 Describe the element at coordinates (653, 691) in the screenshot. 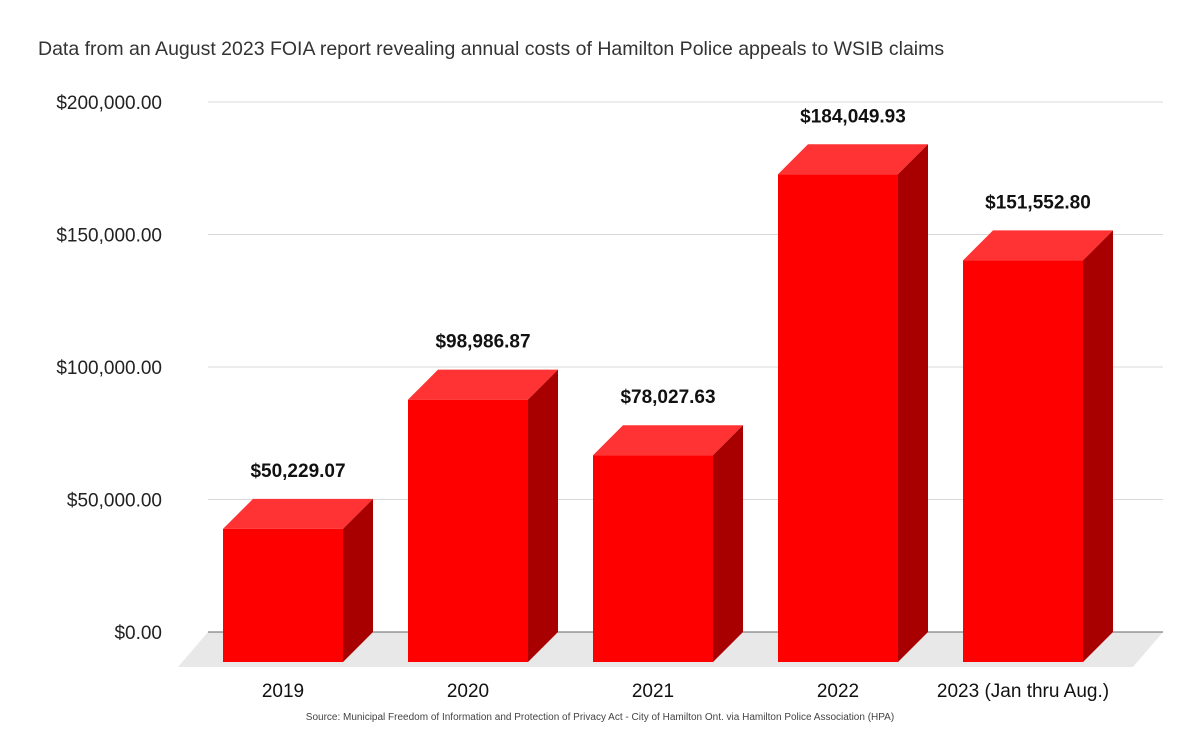

I see `x-tick-label: 2021` at that location.